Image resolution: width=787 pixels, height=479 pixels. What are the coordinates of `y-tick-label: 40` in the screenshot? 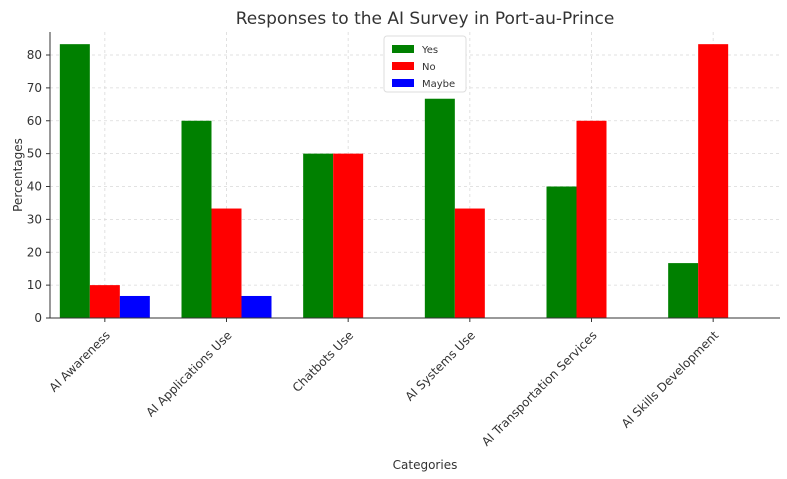 It's located at (34, 187).